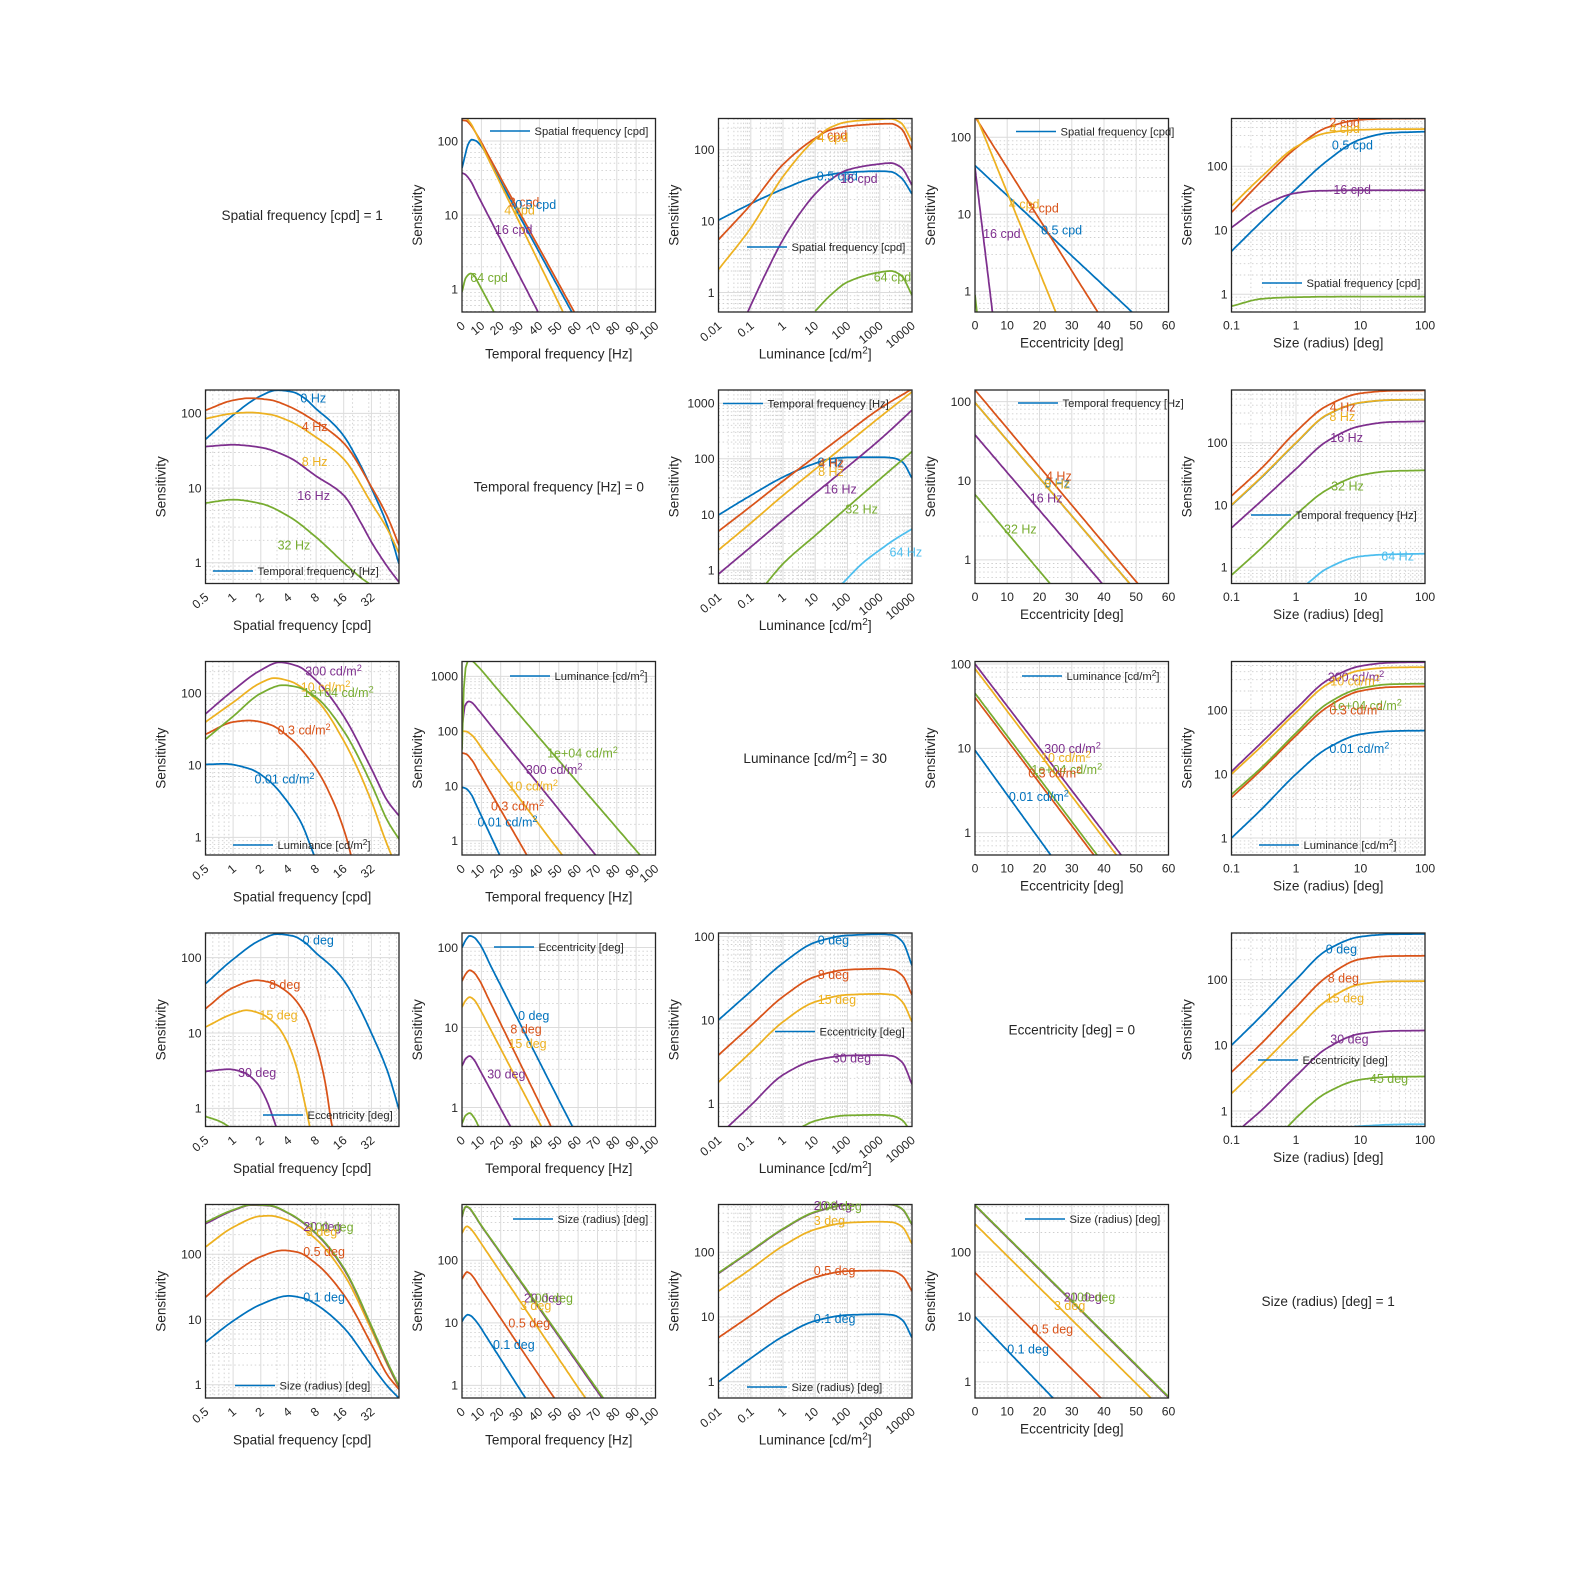 The image size is (1575, 1580). What do you see at coordinates (1043, 209) in the screenshot?
I see `svg-text: 2 cpd` at bounding box center [1043, 209].